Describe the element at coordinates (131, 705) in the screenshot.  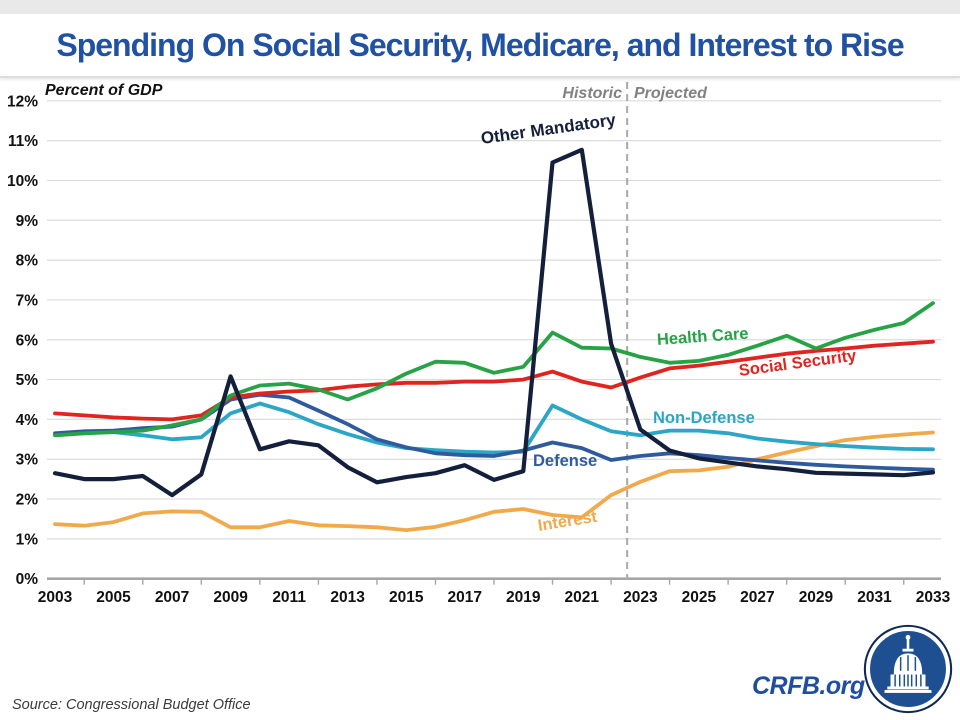
I see `source-note: Source: Congressional Budget Office` at that location.